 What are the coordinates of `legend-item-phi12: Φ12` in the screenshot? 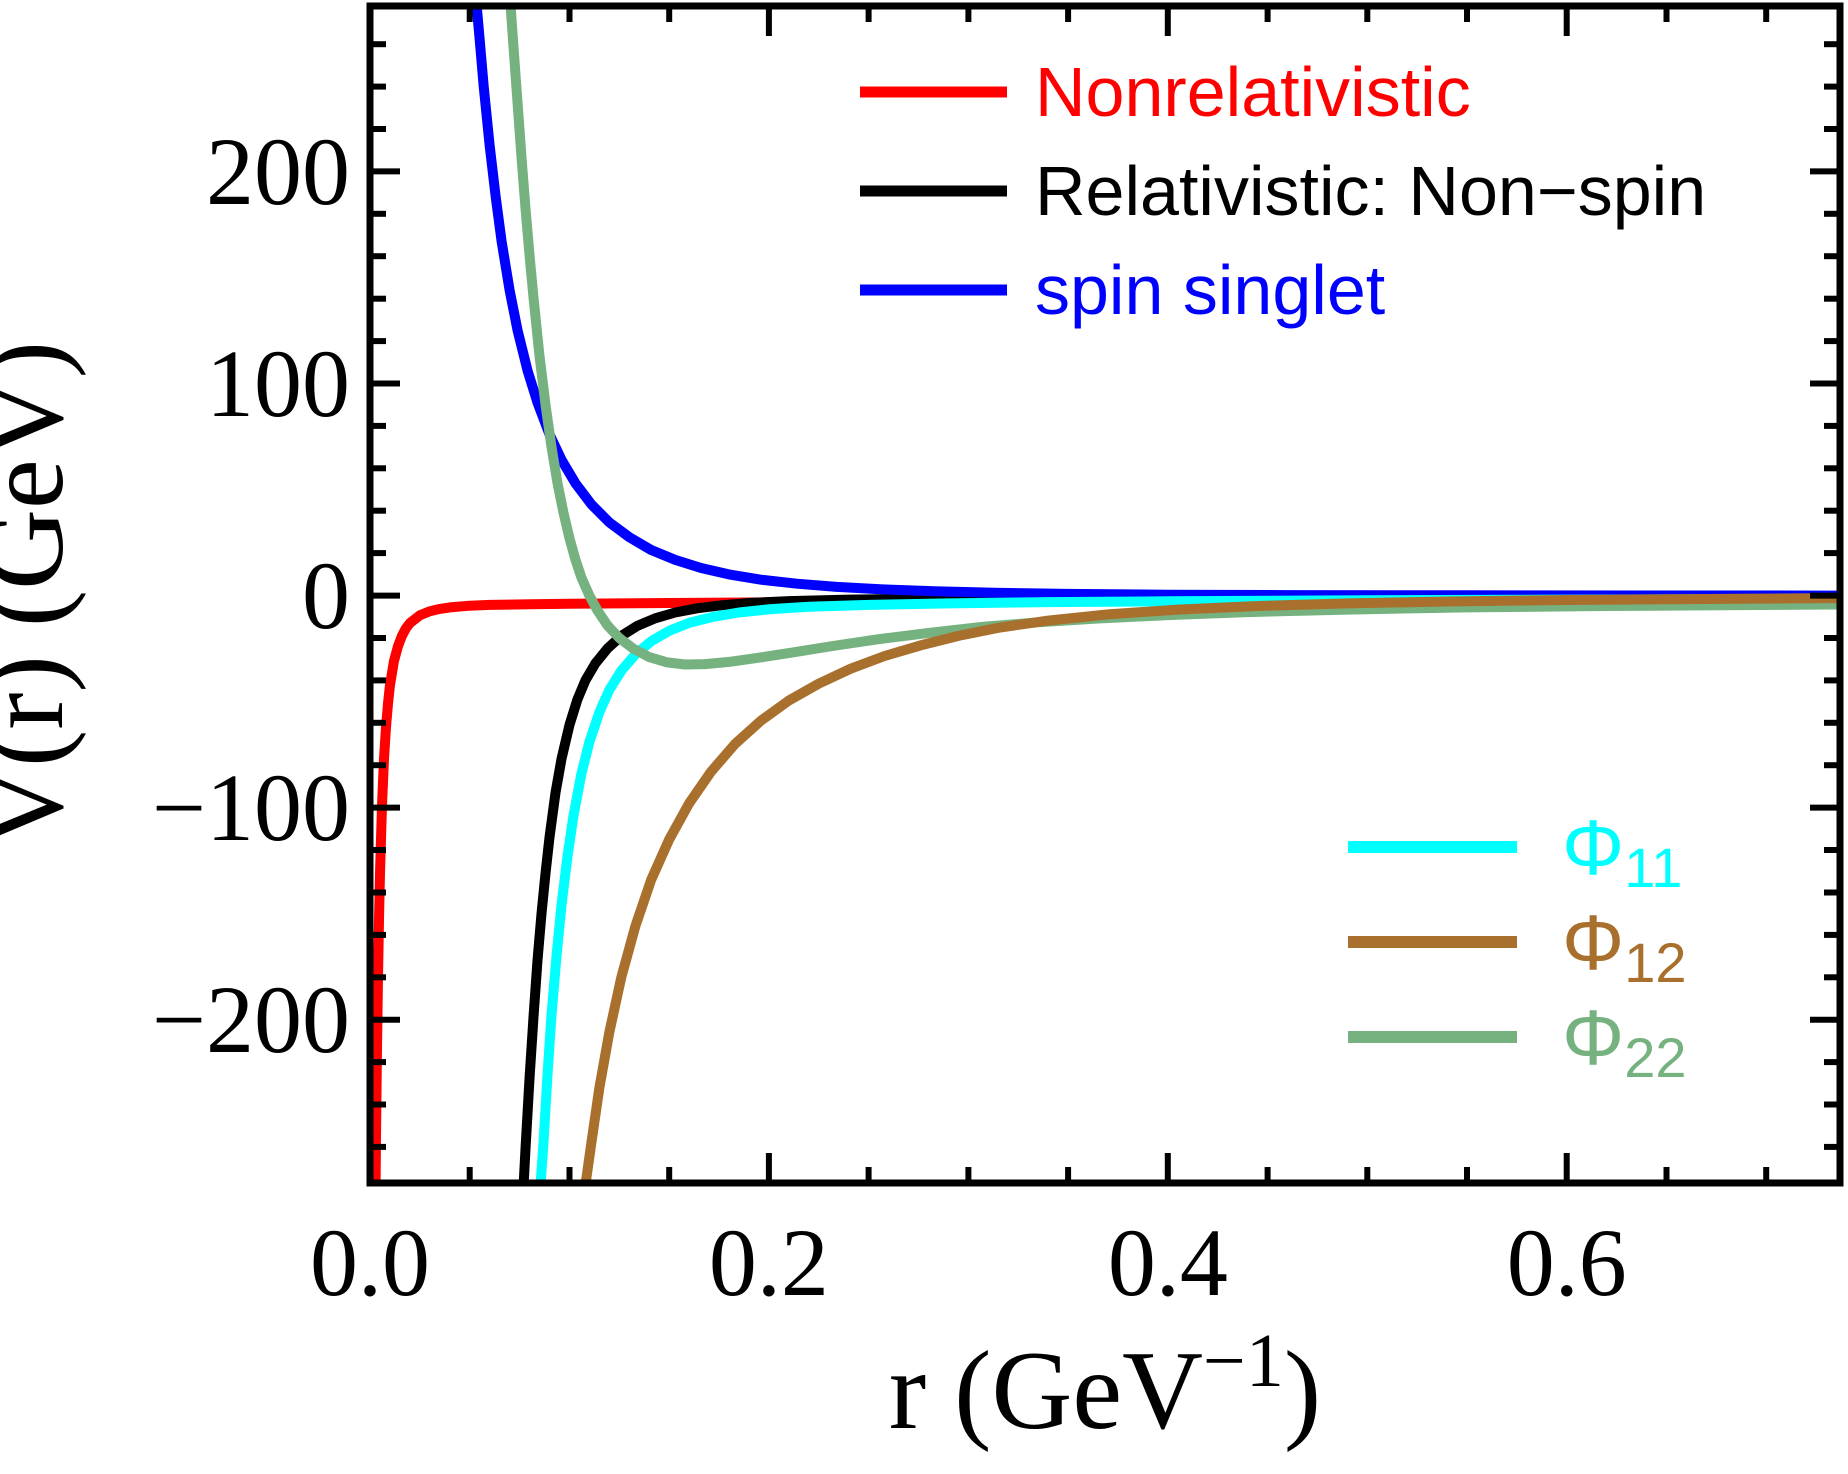 It's located at (1517, 946).